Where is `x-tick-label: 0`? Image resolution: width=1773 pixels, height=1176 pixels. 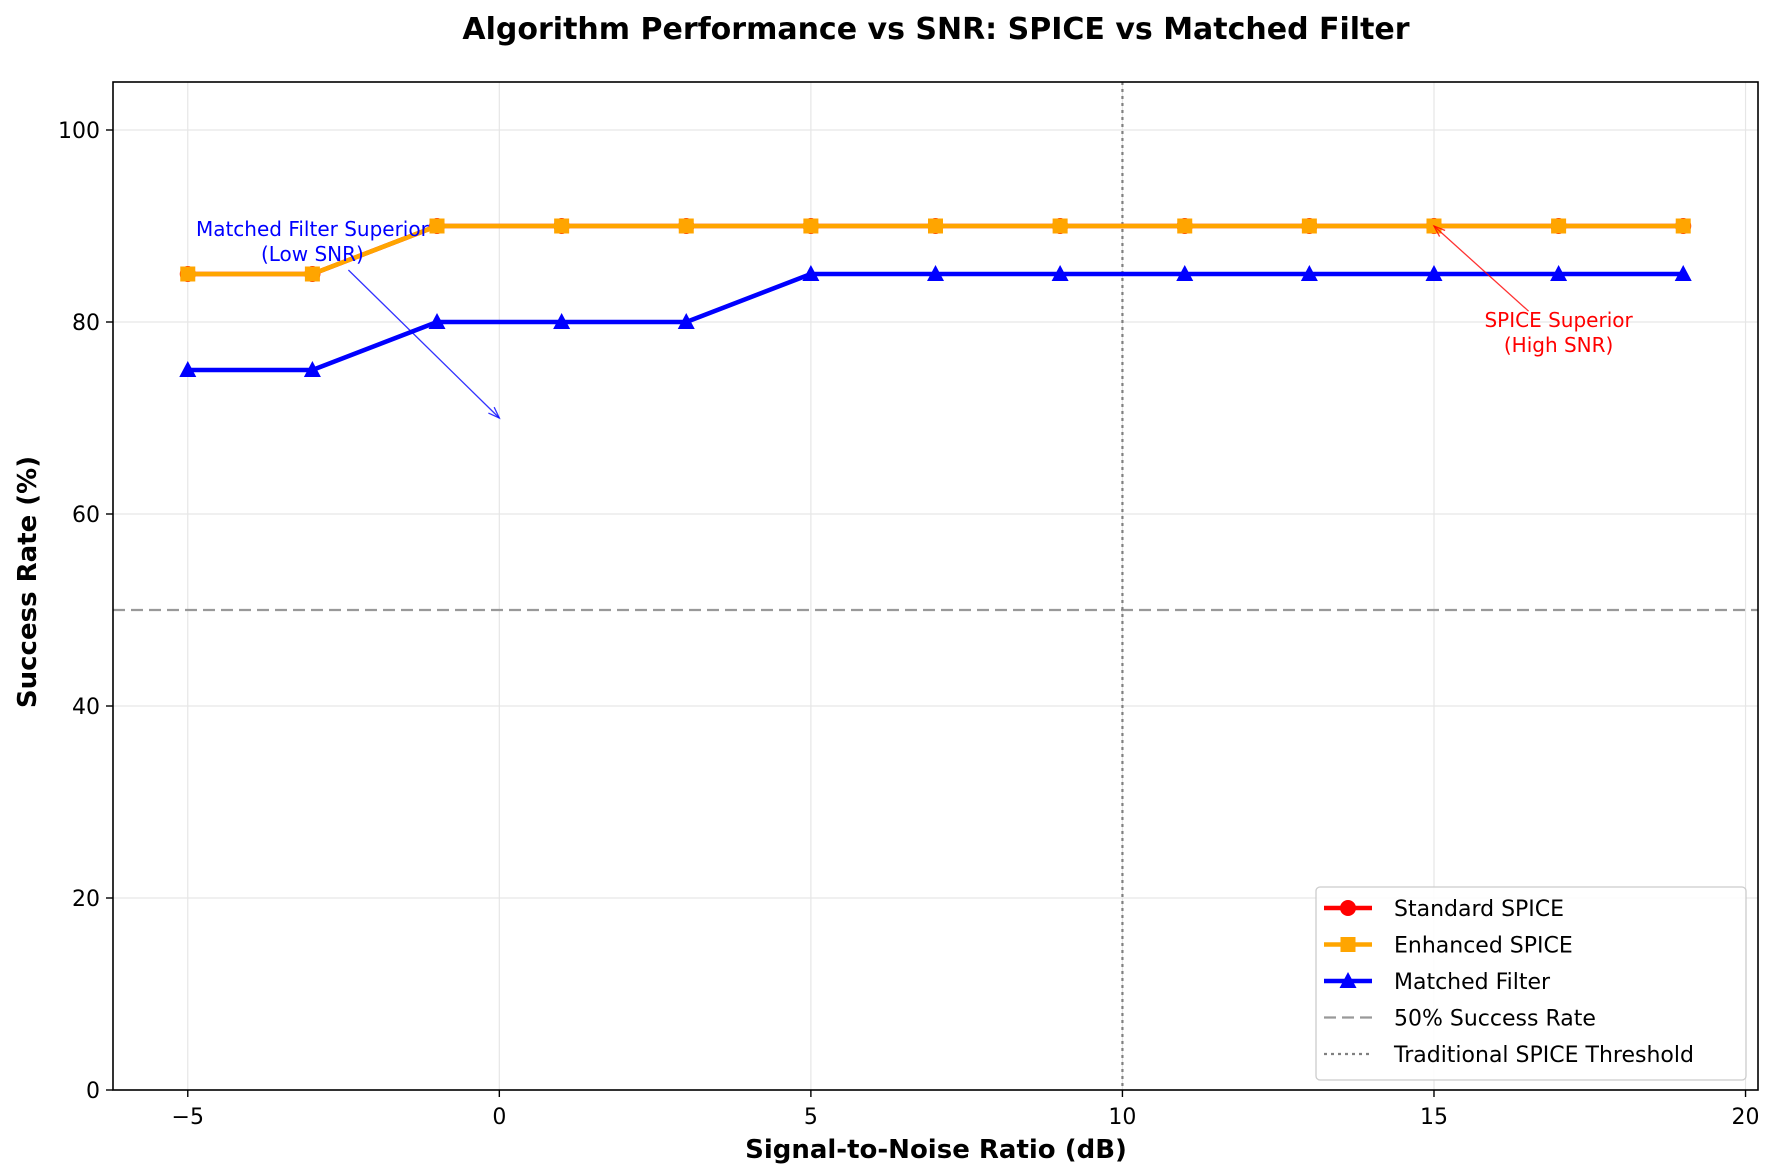 x-tick-label: 0 is located at coordinates (499, 1117).